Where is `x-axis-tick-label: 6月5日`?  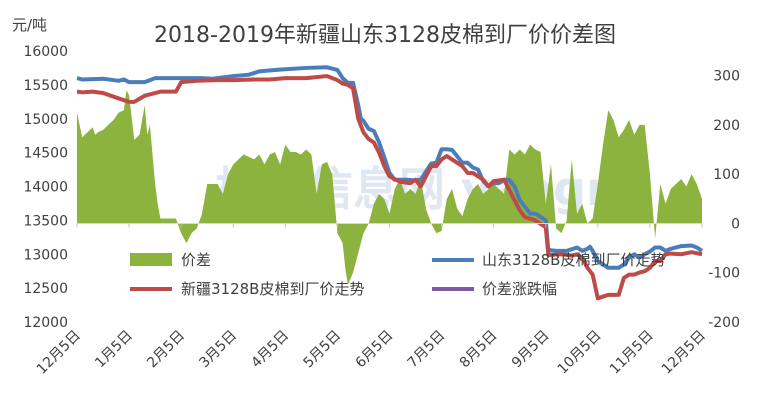
x-axis-tick-label: 6月5日 is located at coordinates (375, 350).